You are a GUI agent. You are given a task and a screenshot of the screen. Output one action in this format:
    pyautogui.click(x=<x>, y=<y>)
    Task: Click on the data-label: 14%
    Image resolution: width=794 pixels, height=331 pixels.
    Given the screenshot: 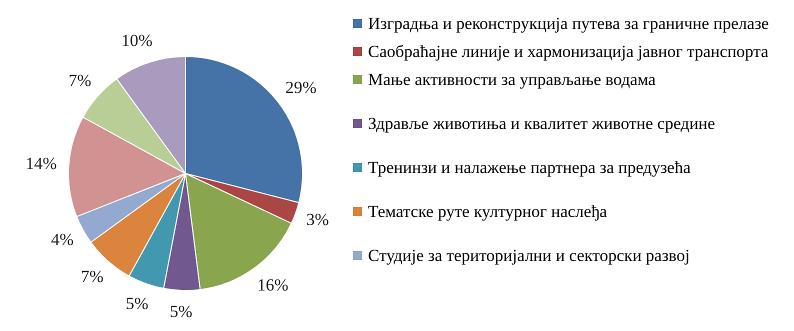 What is the action you would take?
    pyautogui.click(x=41, y=164)
    